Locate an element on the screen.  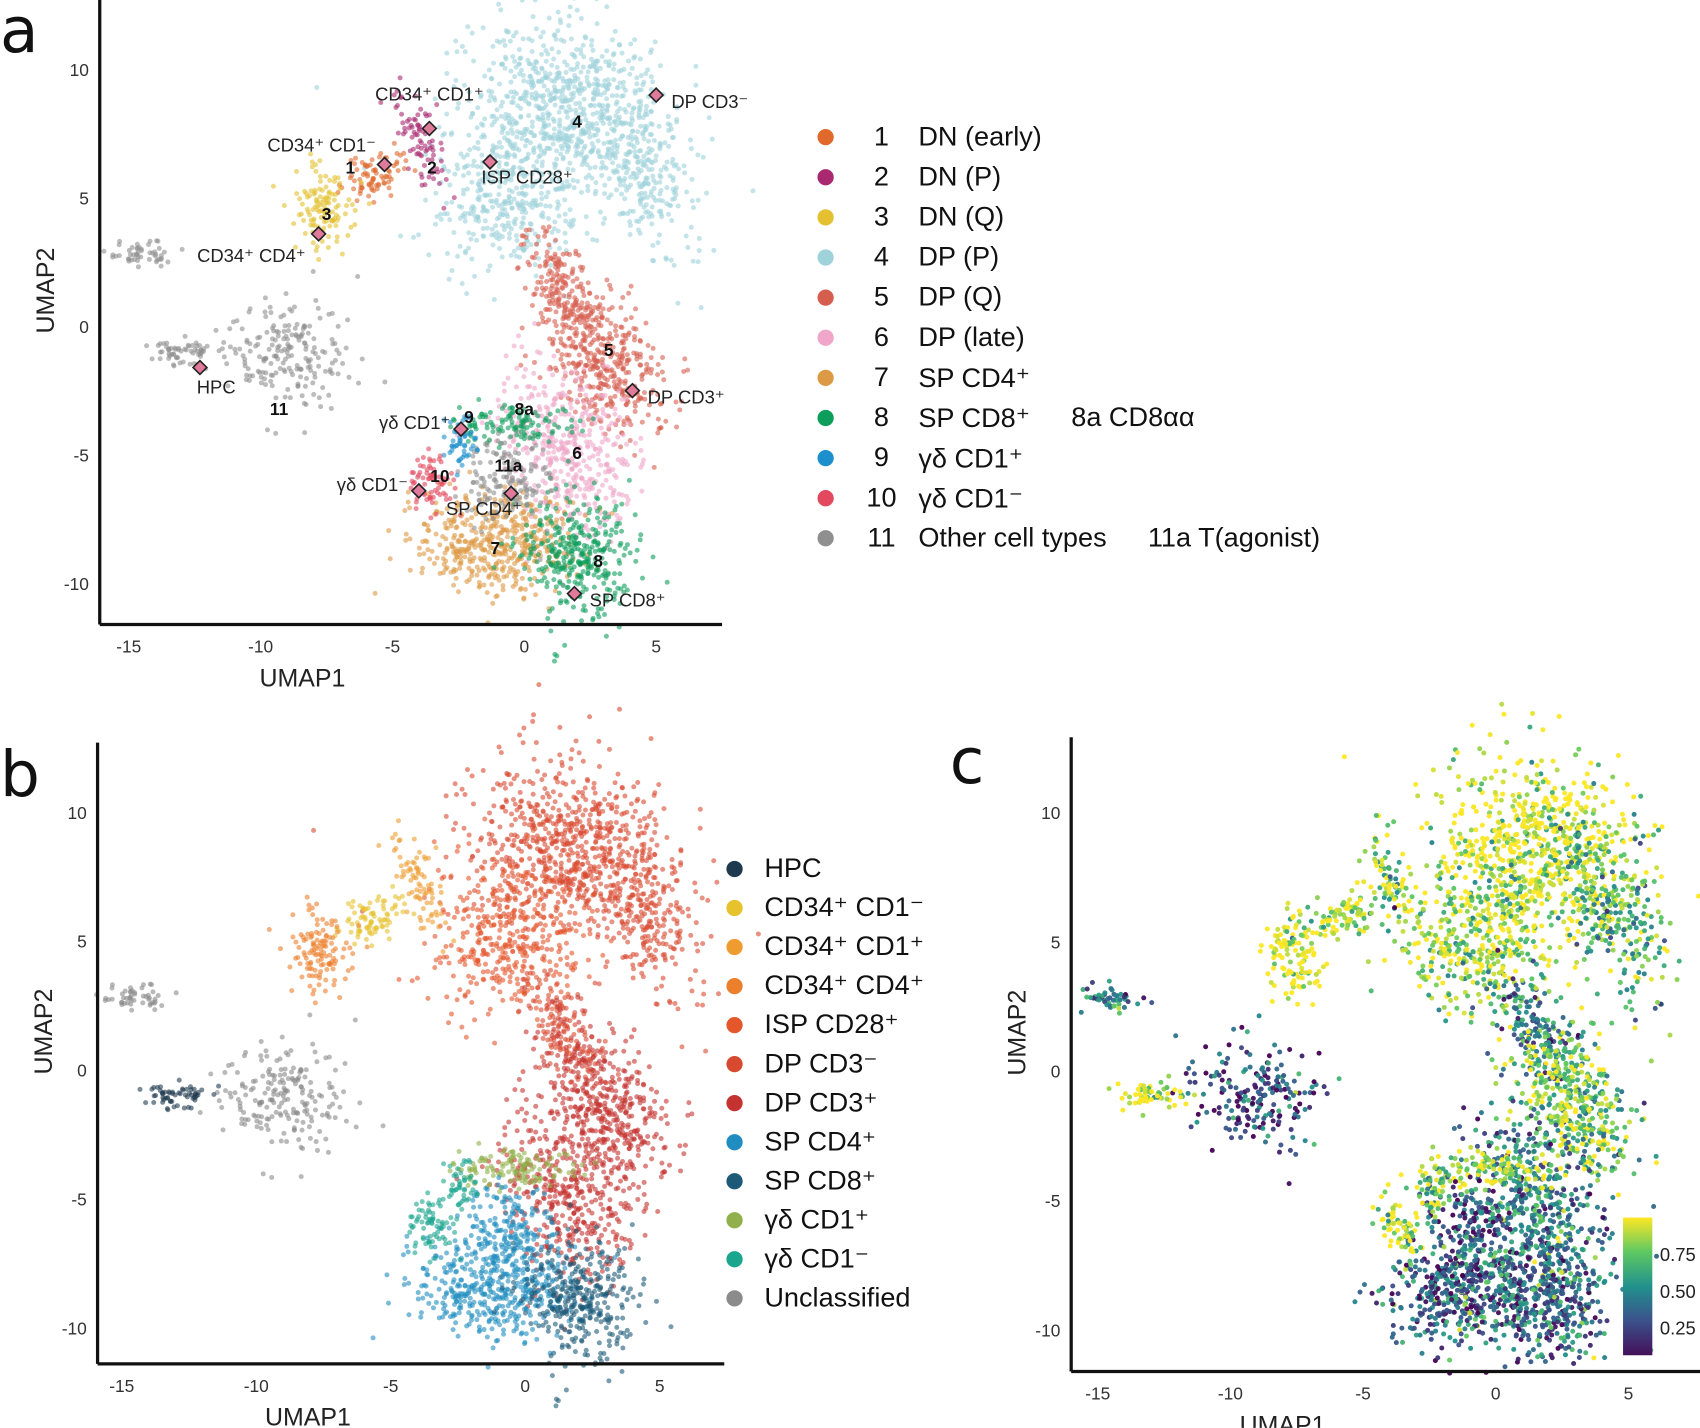
x-tick-label: 5 is located at coordinates (656, 647).